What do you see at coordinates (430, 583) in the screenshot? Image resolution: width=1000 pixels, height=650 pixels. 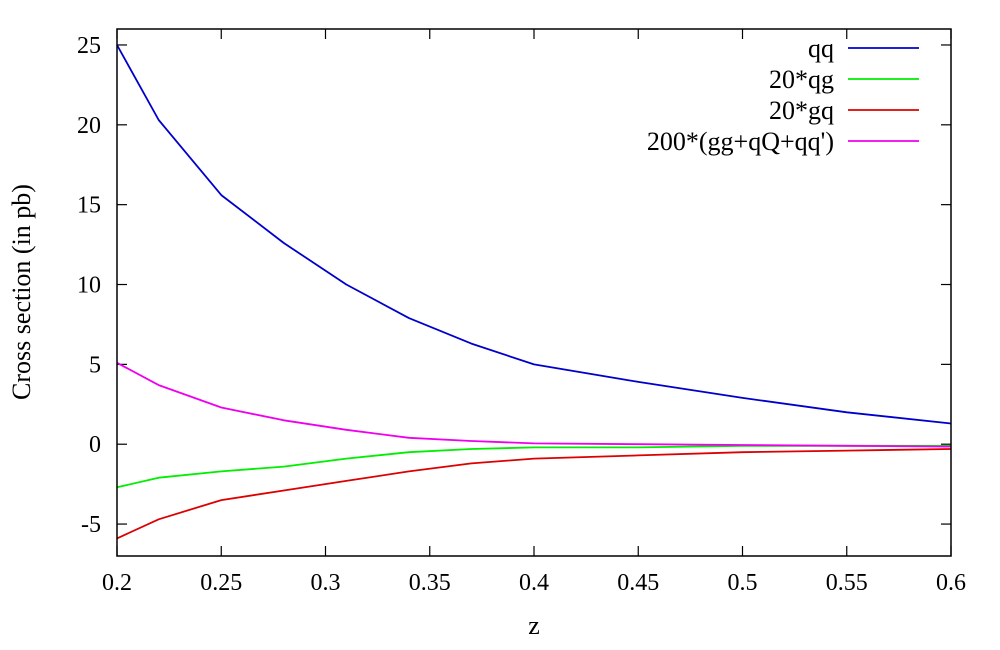 I see `x-tick-label: 0.35` at bounding box center [430, 583].